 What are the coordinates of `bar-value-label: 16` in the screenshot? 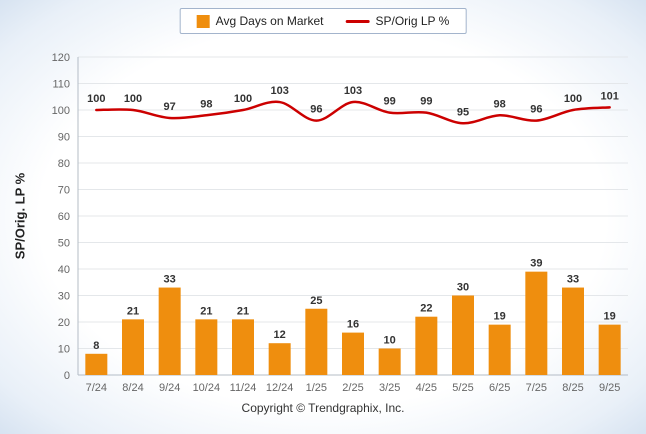 It's located at (353, 325).